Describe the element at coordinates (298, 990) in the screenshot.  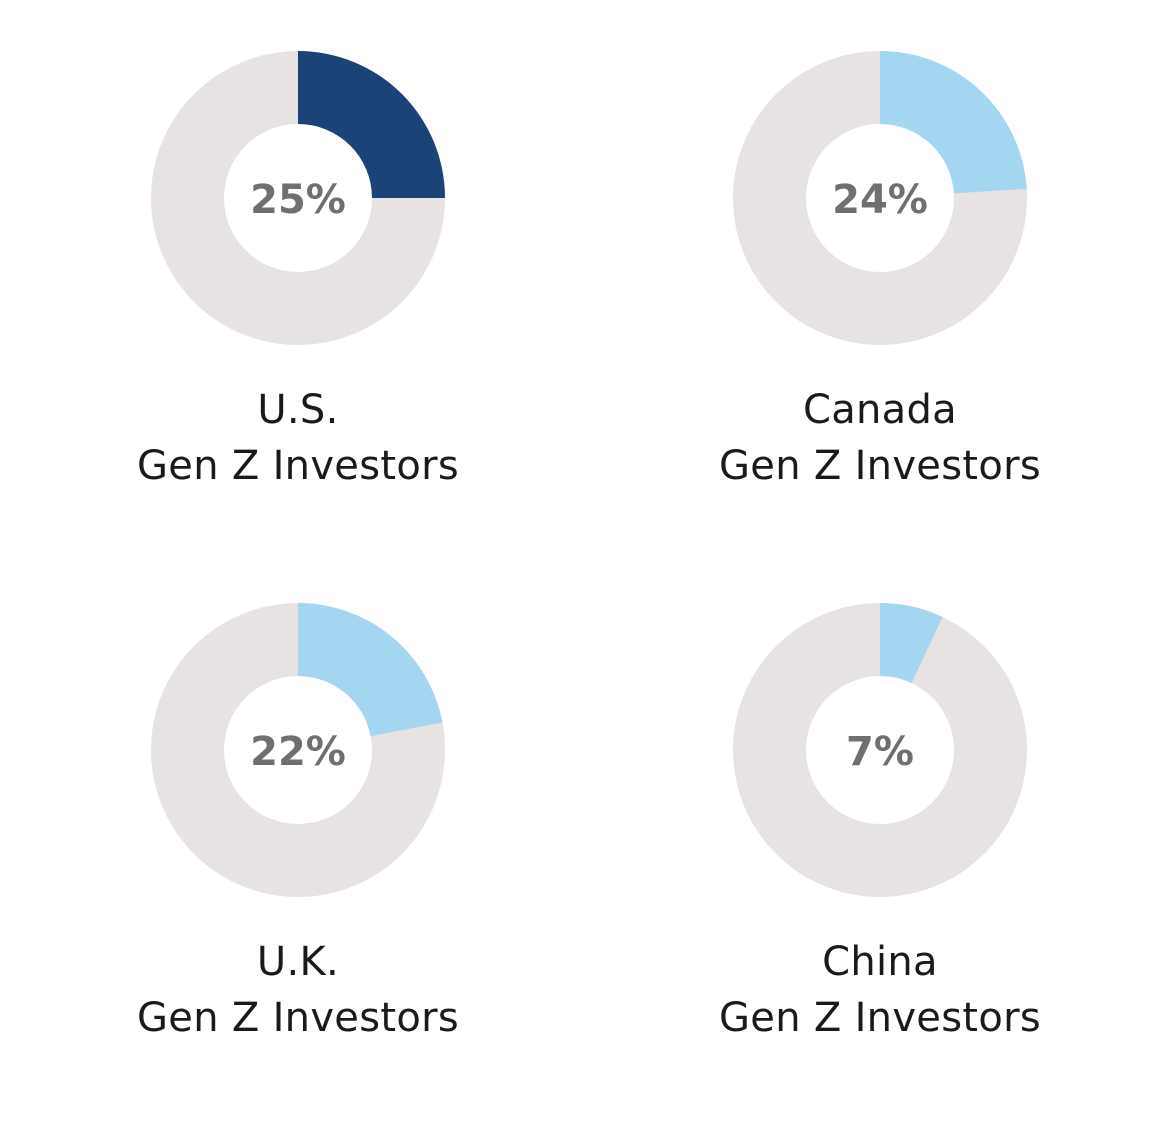
I see `caption-uk: U.K. Gen Z Investors` at that location.